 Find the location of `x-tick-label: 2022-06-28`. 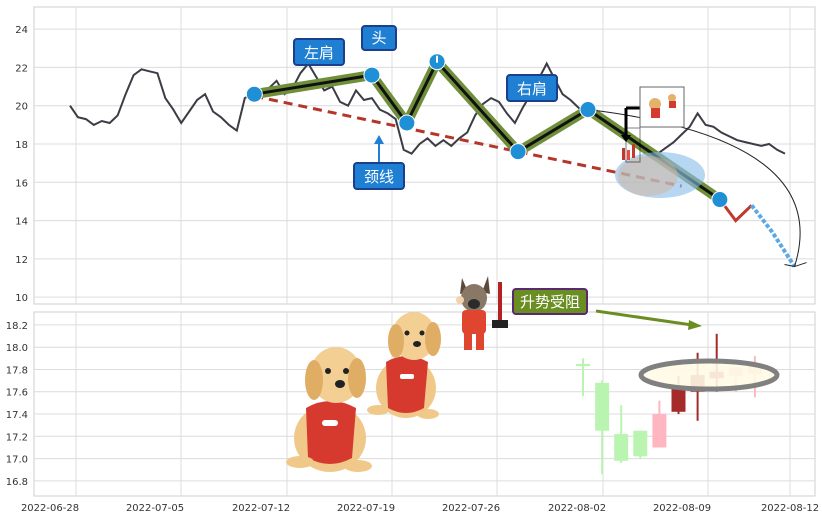

x-tick-label: 2022-06-28 is located at coordinates (50, 508).